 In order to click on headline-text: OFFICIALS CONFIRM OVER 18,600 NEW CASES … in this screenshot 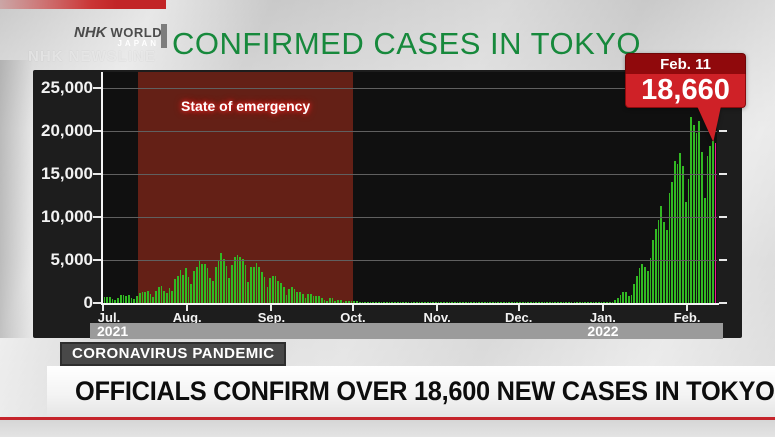, I will do `click(425, 391)`.